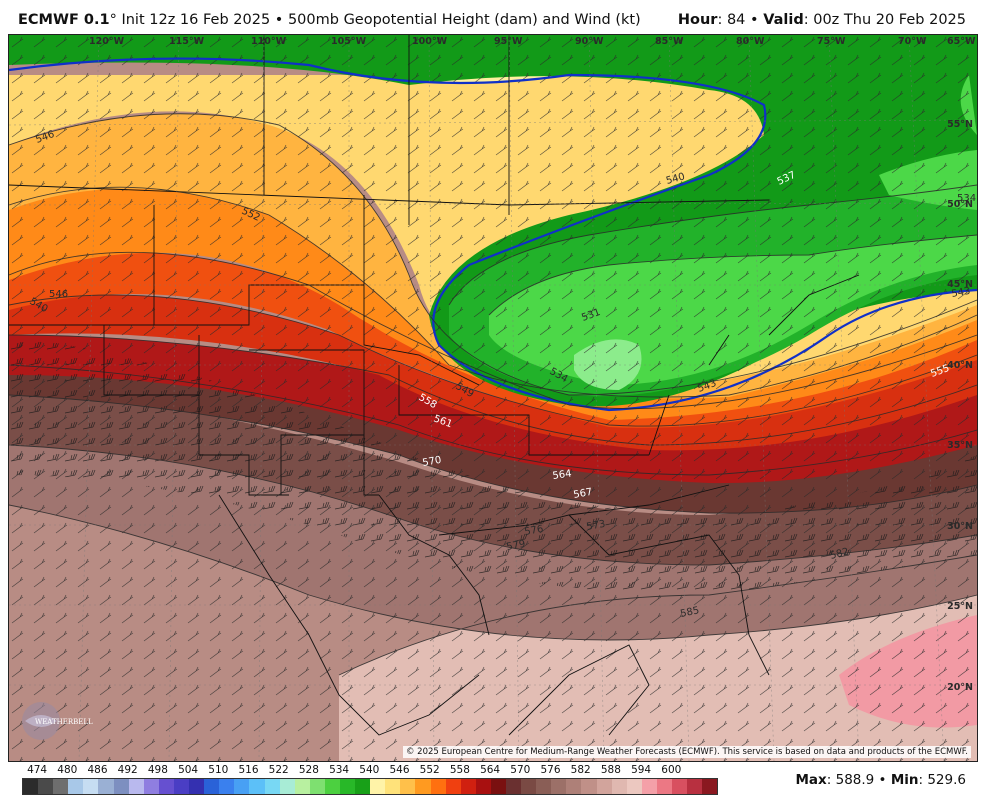  I want to click on legend-label: 528, so click(308, 770).